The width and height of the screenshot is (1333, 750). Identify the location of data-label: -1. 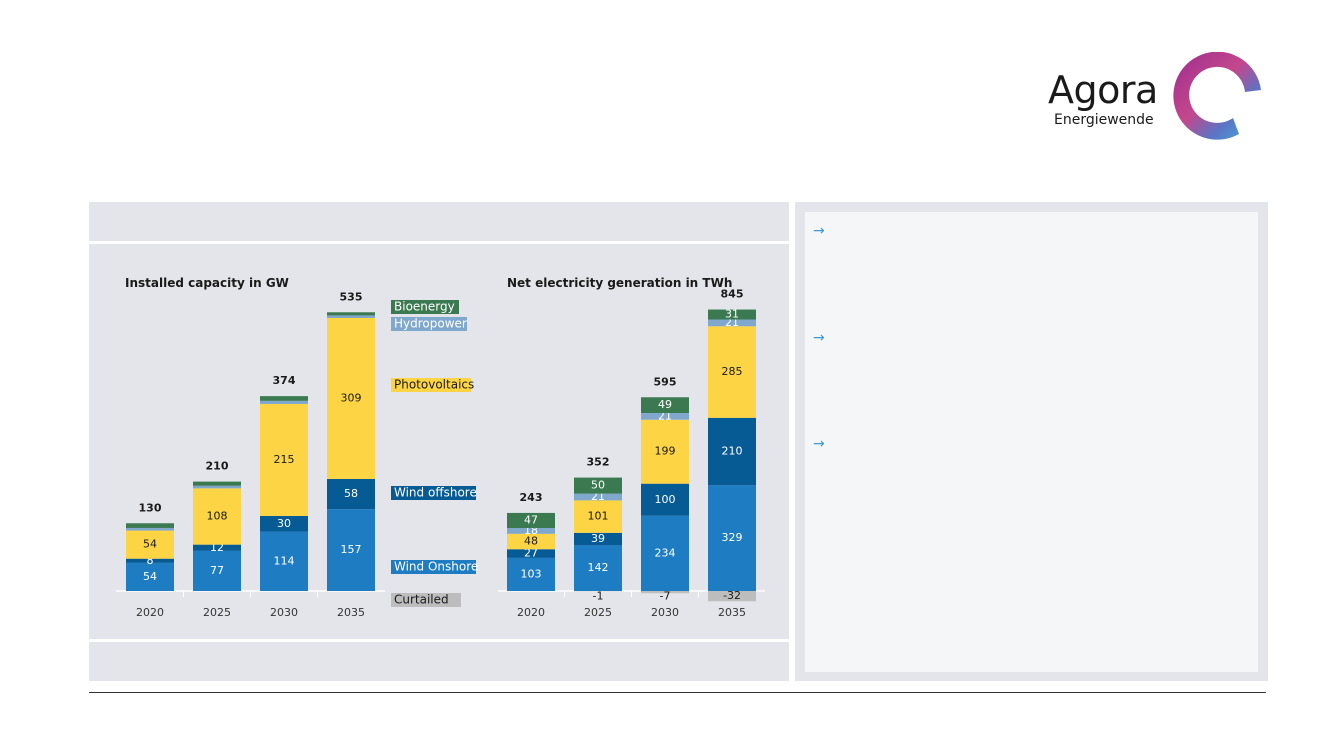
(598, 596).